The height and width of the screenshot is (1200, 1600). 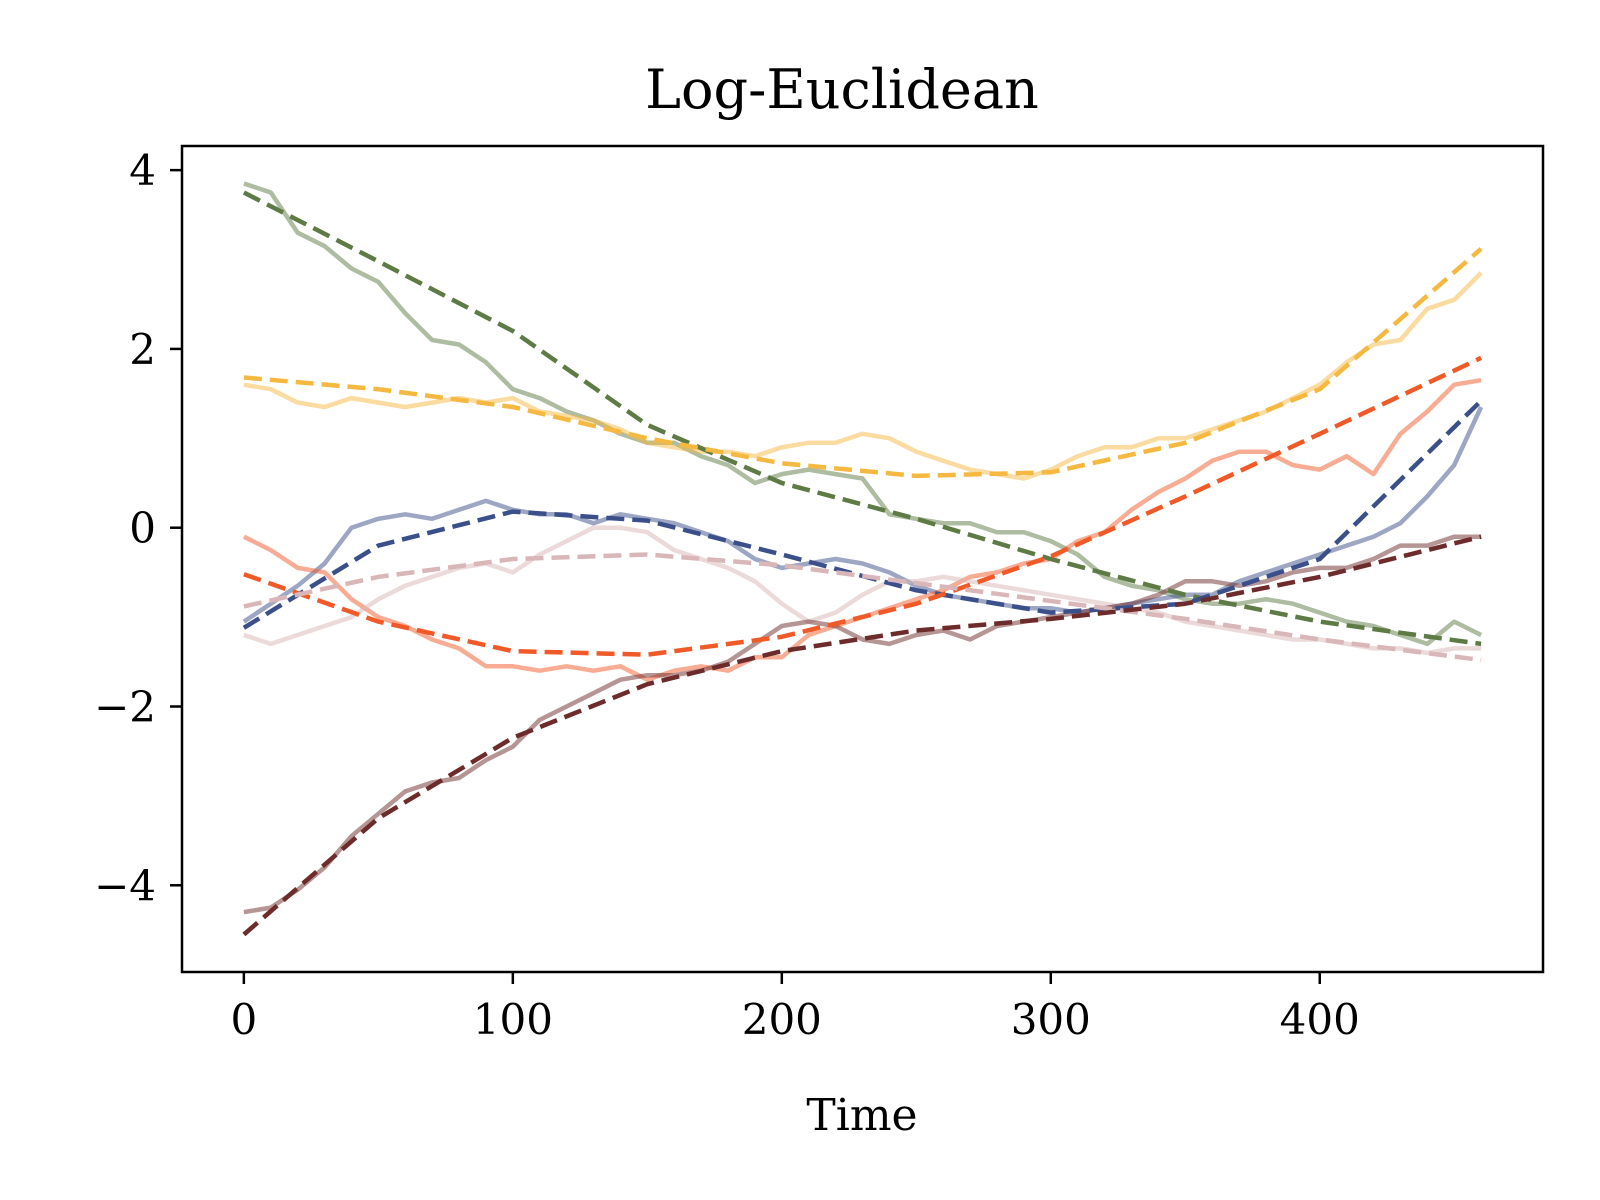 What do you see at coordinates (142, 528) in the screenshot?
I see `y-tick-label: 0` at bounding box center [142, 528].